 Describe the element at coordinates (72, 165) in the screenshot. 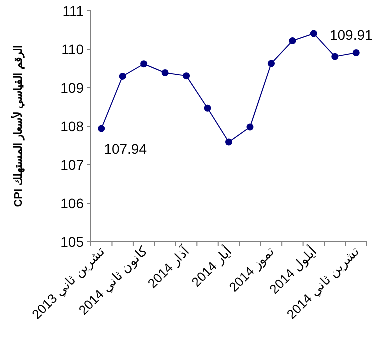

I see `y-tick-label: 107` at that location.